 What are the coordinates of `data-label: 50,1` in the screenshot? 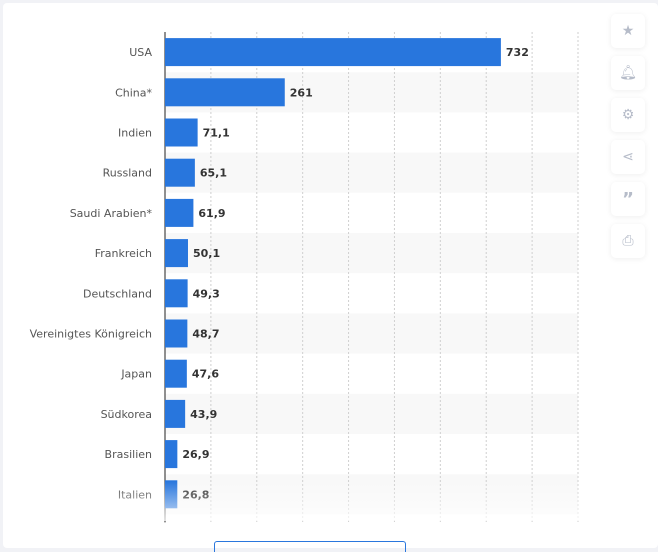 It's located at (206, 253).